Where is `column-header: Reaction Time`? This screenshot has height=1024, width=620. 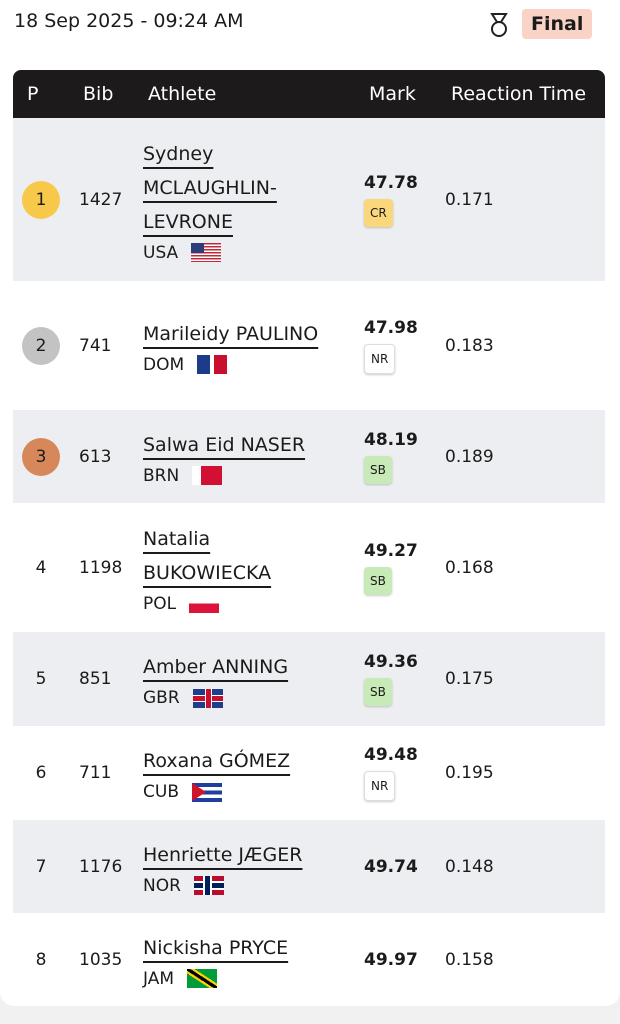
column-header: Reaction Time is located at coordinates (519, 94).